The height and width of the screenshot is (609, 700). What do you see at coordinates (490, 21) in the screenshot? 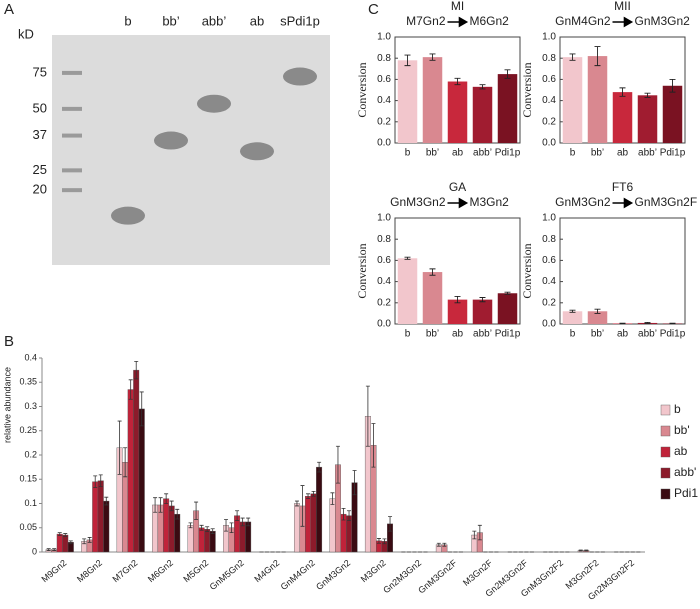
I see `product: M6Gn2` at bounding box center [490, 21].